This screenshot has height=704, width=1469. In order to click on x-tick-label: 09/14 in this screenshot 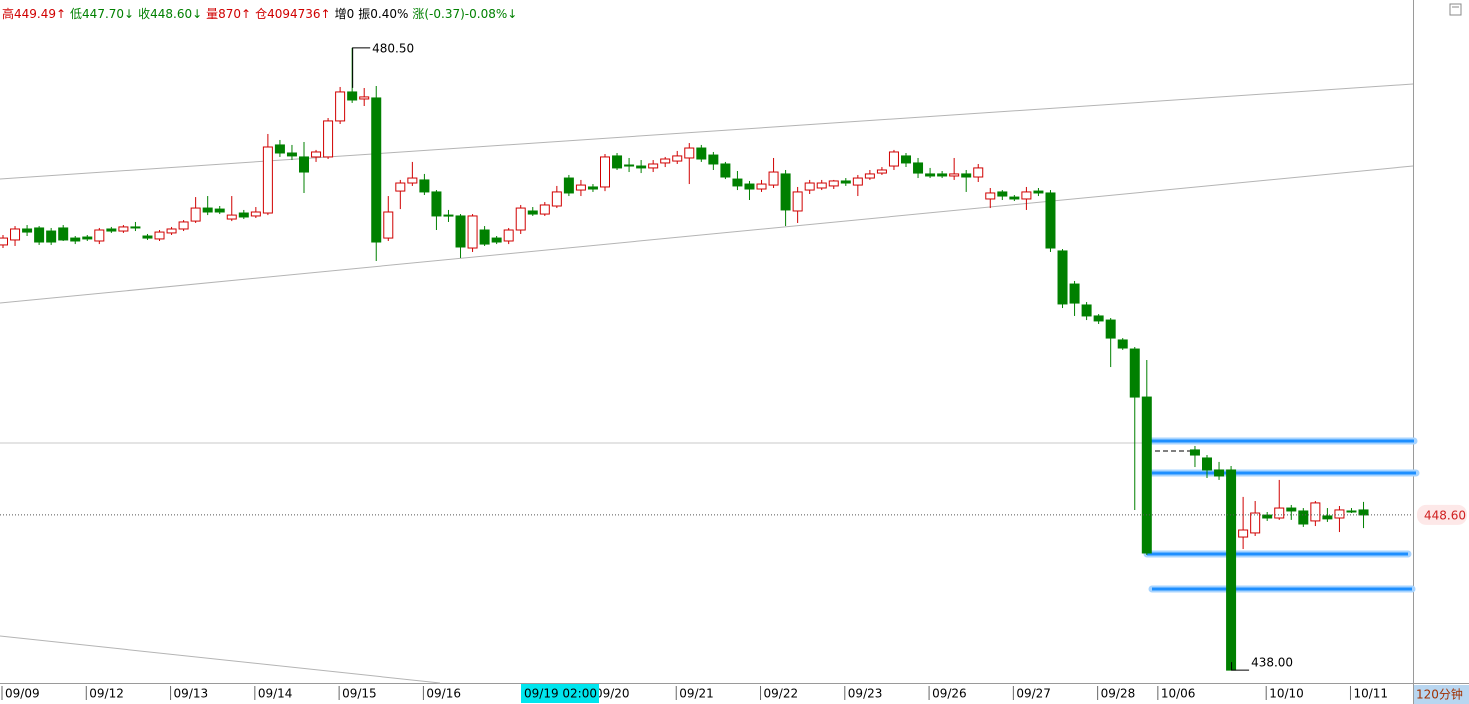, I will do `click(275, 694)`.